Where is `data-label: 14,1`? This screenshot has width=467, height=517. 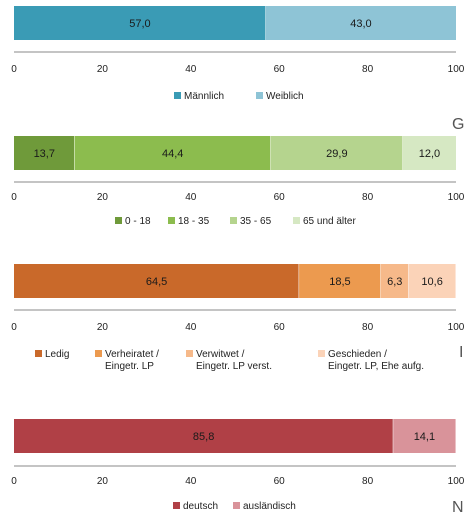
data-label: 14,1 is located at coordinates (424, 437).